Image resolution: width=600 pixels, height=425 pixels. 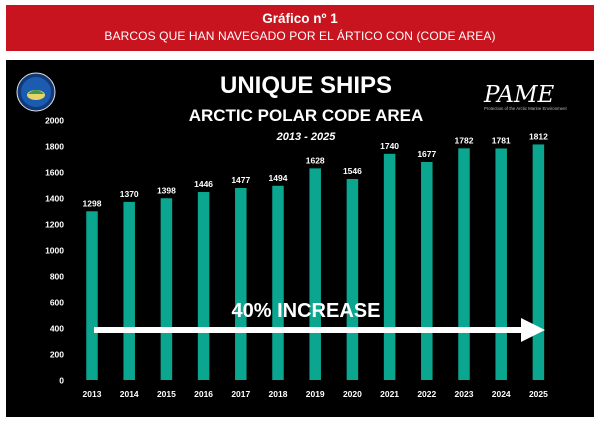 What do you see at coordinates (54, 147) in the screenshot?
I see `y-tick-label: 1800` at bounding box center [54, 147].